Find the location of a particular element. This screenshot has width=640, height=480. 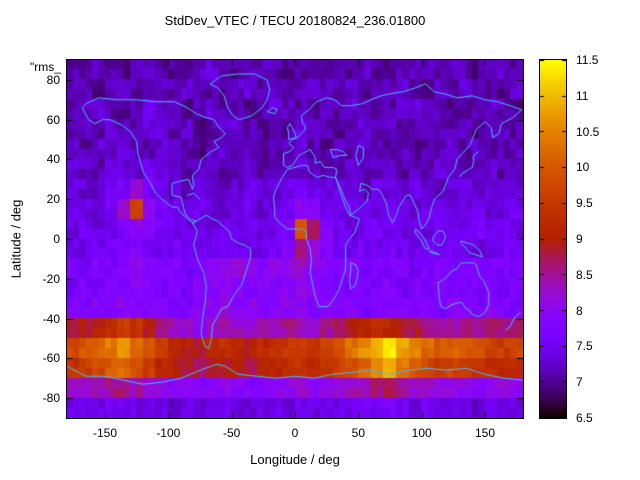

series-key-label: "rms_ is located at coordinates (45, 67).